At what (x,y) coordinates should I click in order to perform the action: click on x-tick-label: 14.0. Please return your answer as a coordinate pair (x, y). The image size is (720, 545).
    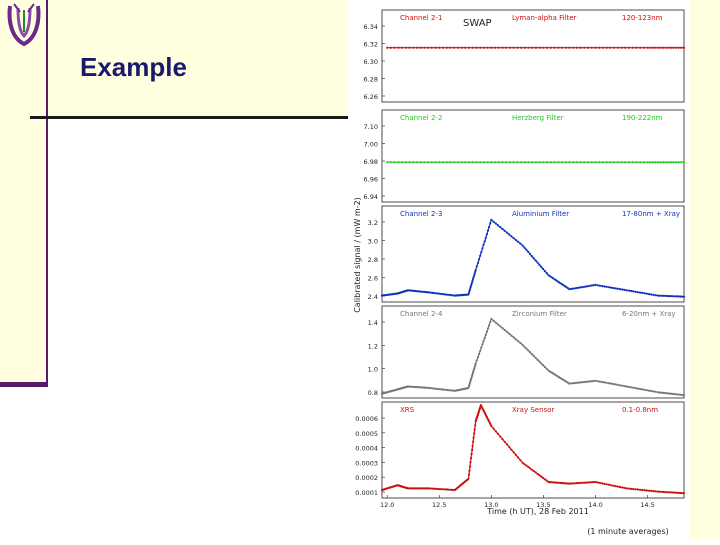
    Looking at the image, I should click on (595, 505).